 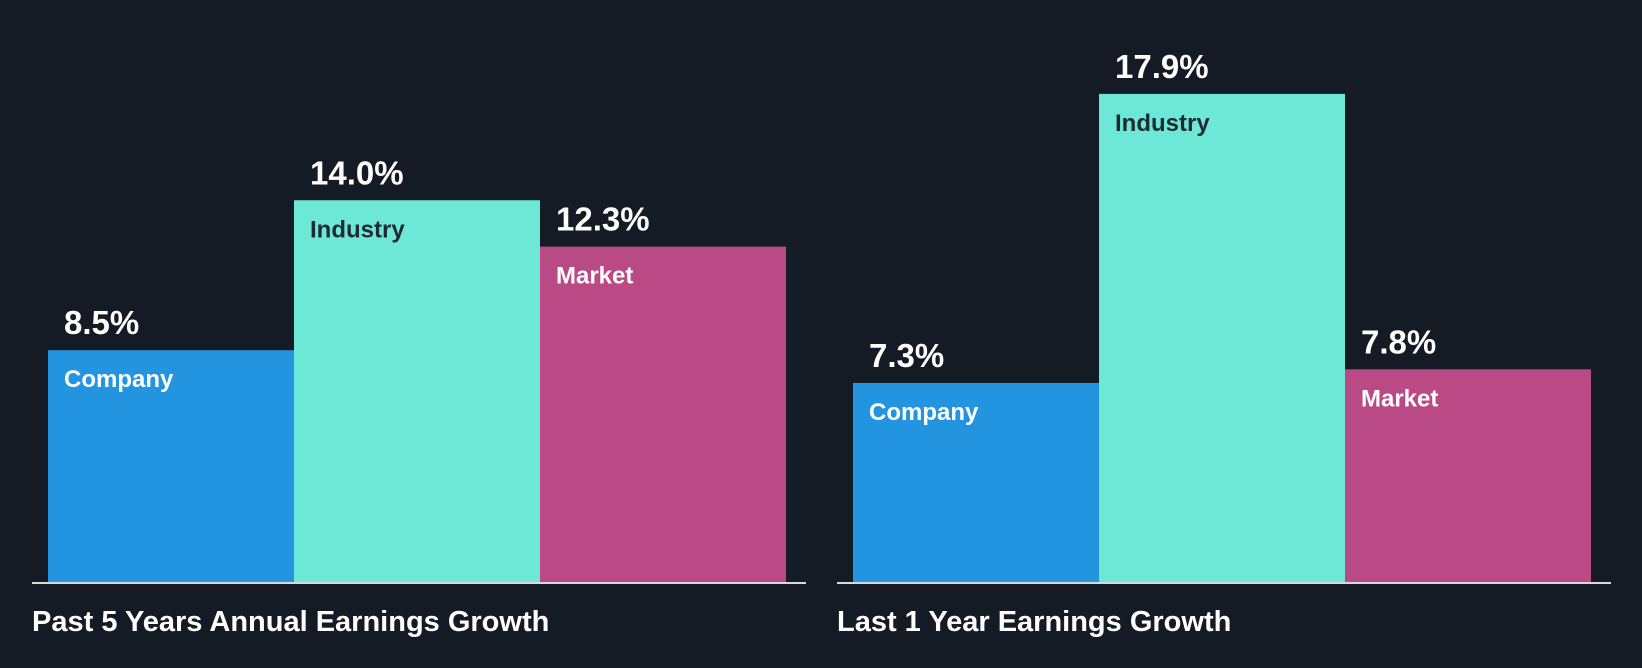 What do you see at coordinates (1398, 341) in the screenshot?
I see `value-label-market: 7.8%` at bounding box center [1398, 341].